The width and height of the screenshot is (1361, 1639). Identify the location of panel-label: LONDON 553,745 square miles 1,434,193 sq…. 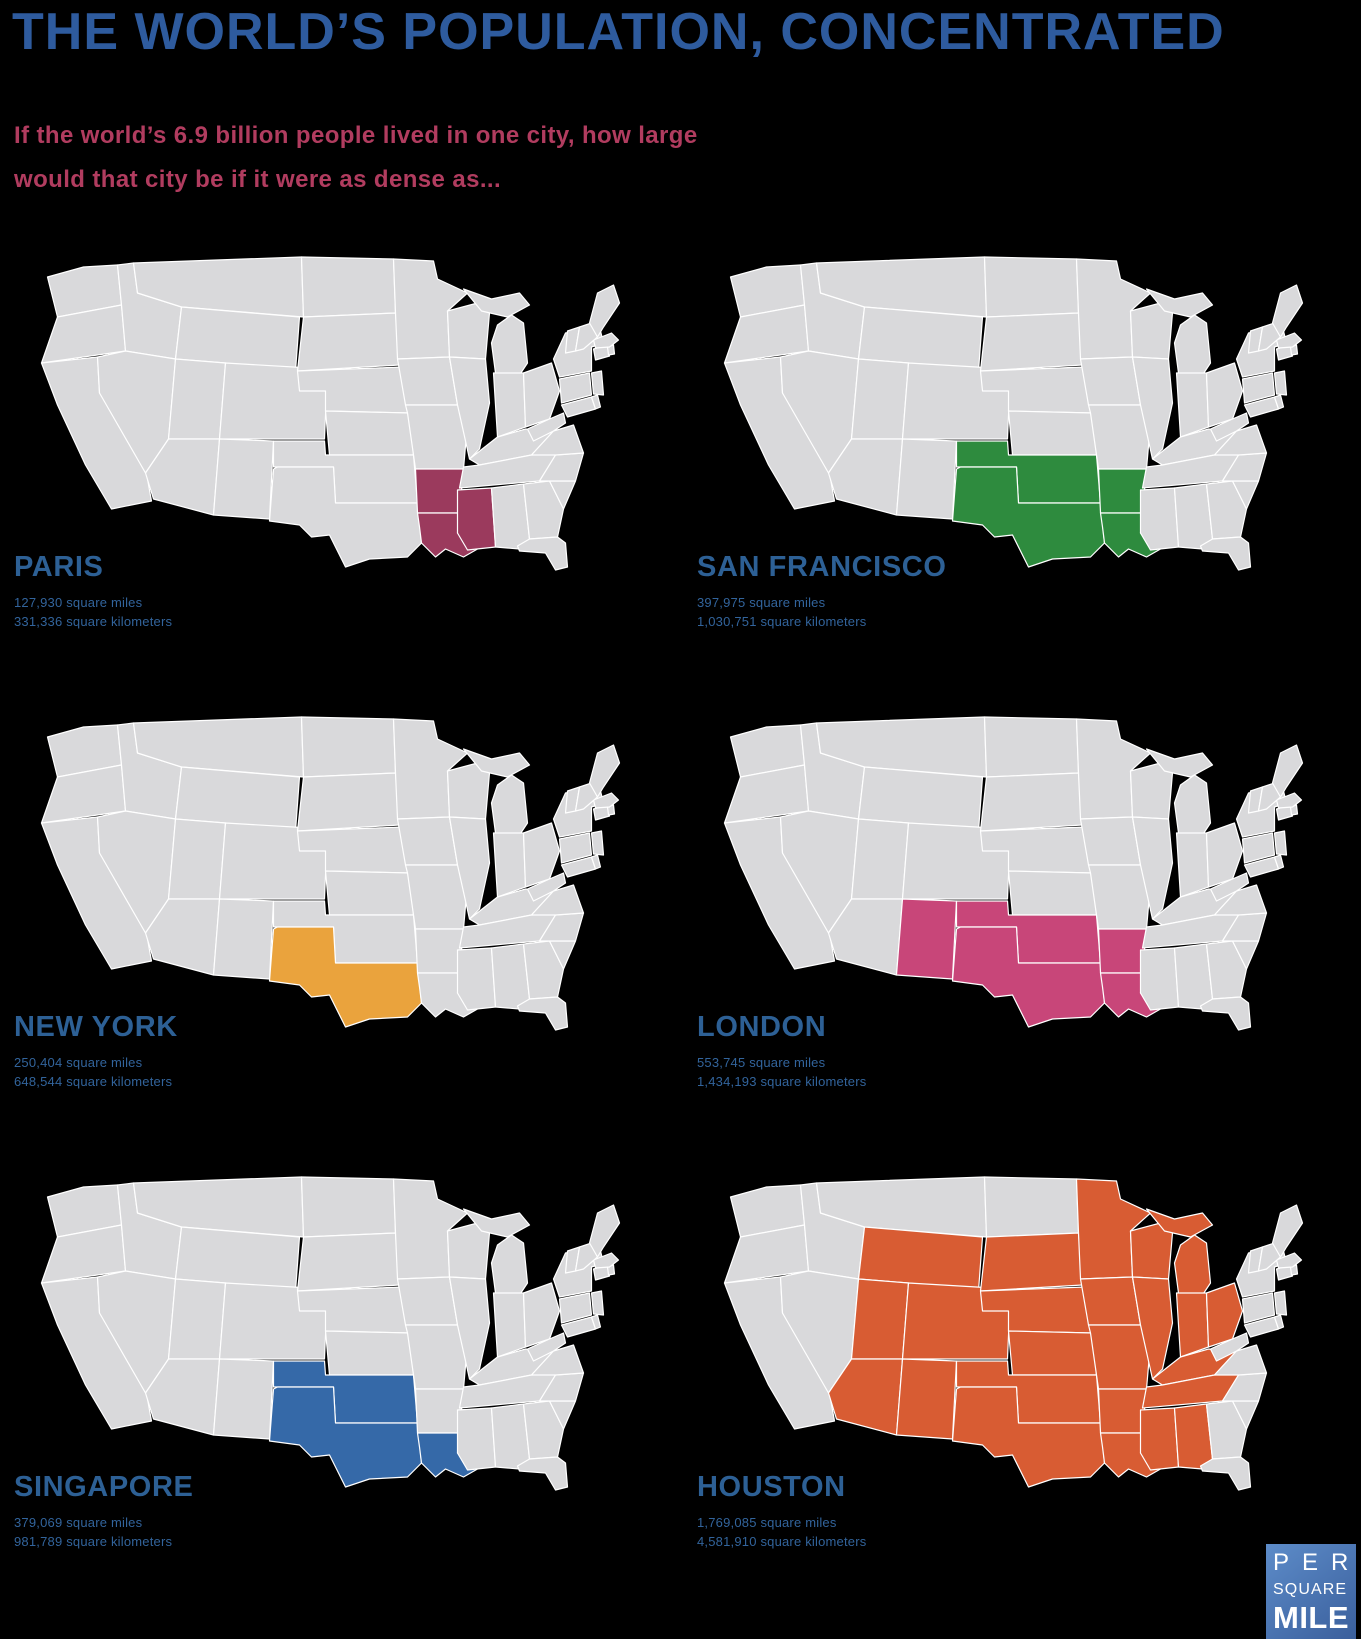
(781, 1051).